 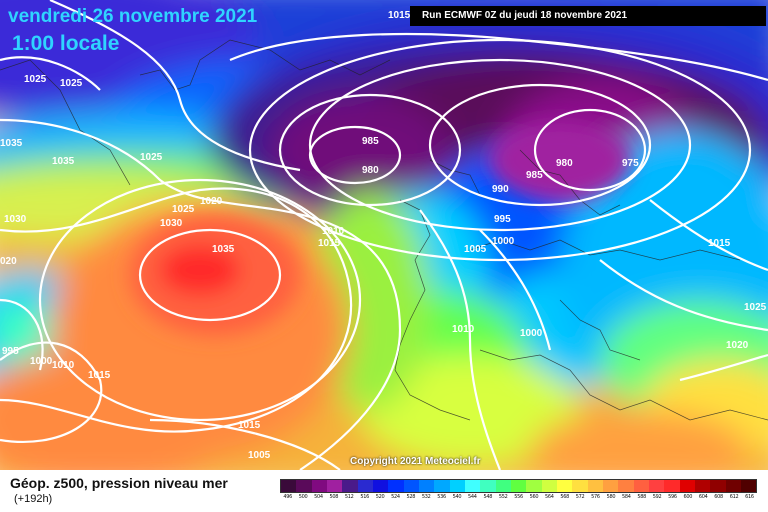 I want to click on legend-value: 536, so click(x=441, y=497).